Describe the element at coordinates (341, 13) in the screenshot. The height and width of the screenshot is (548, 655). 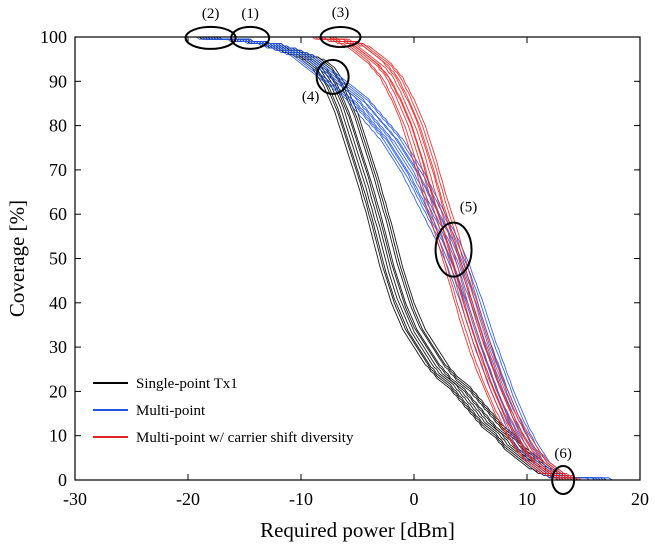
I see `annotation-label: (3)` at that location.